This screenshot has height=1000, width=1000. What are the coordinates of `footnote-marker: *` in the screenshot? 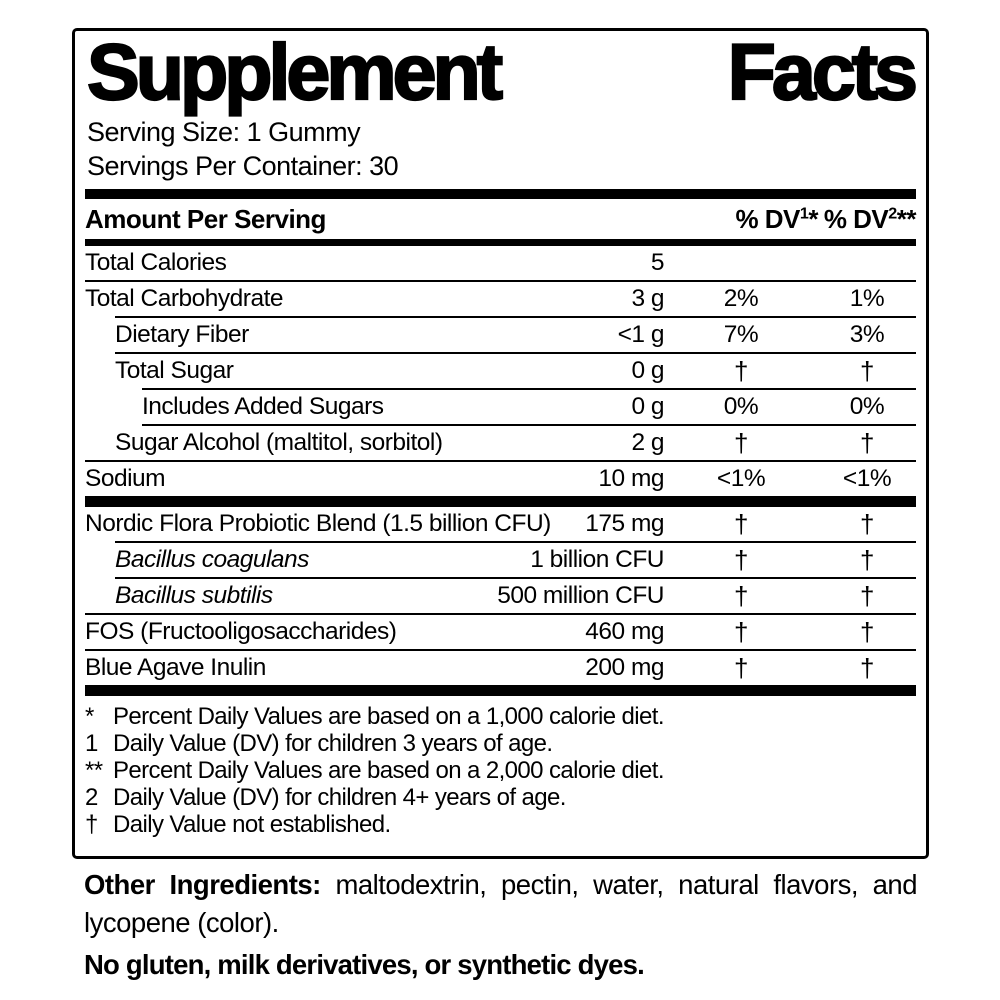 It's located at (89, 716).